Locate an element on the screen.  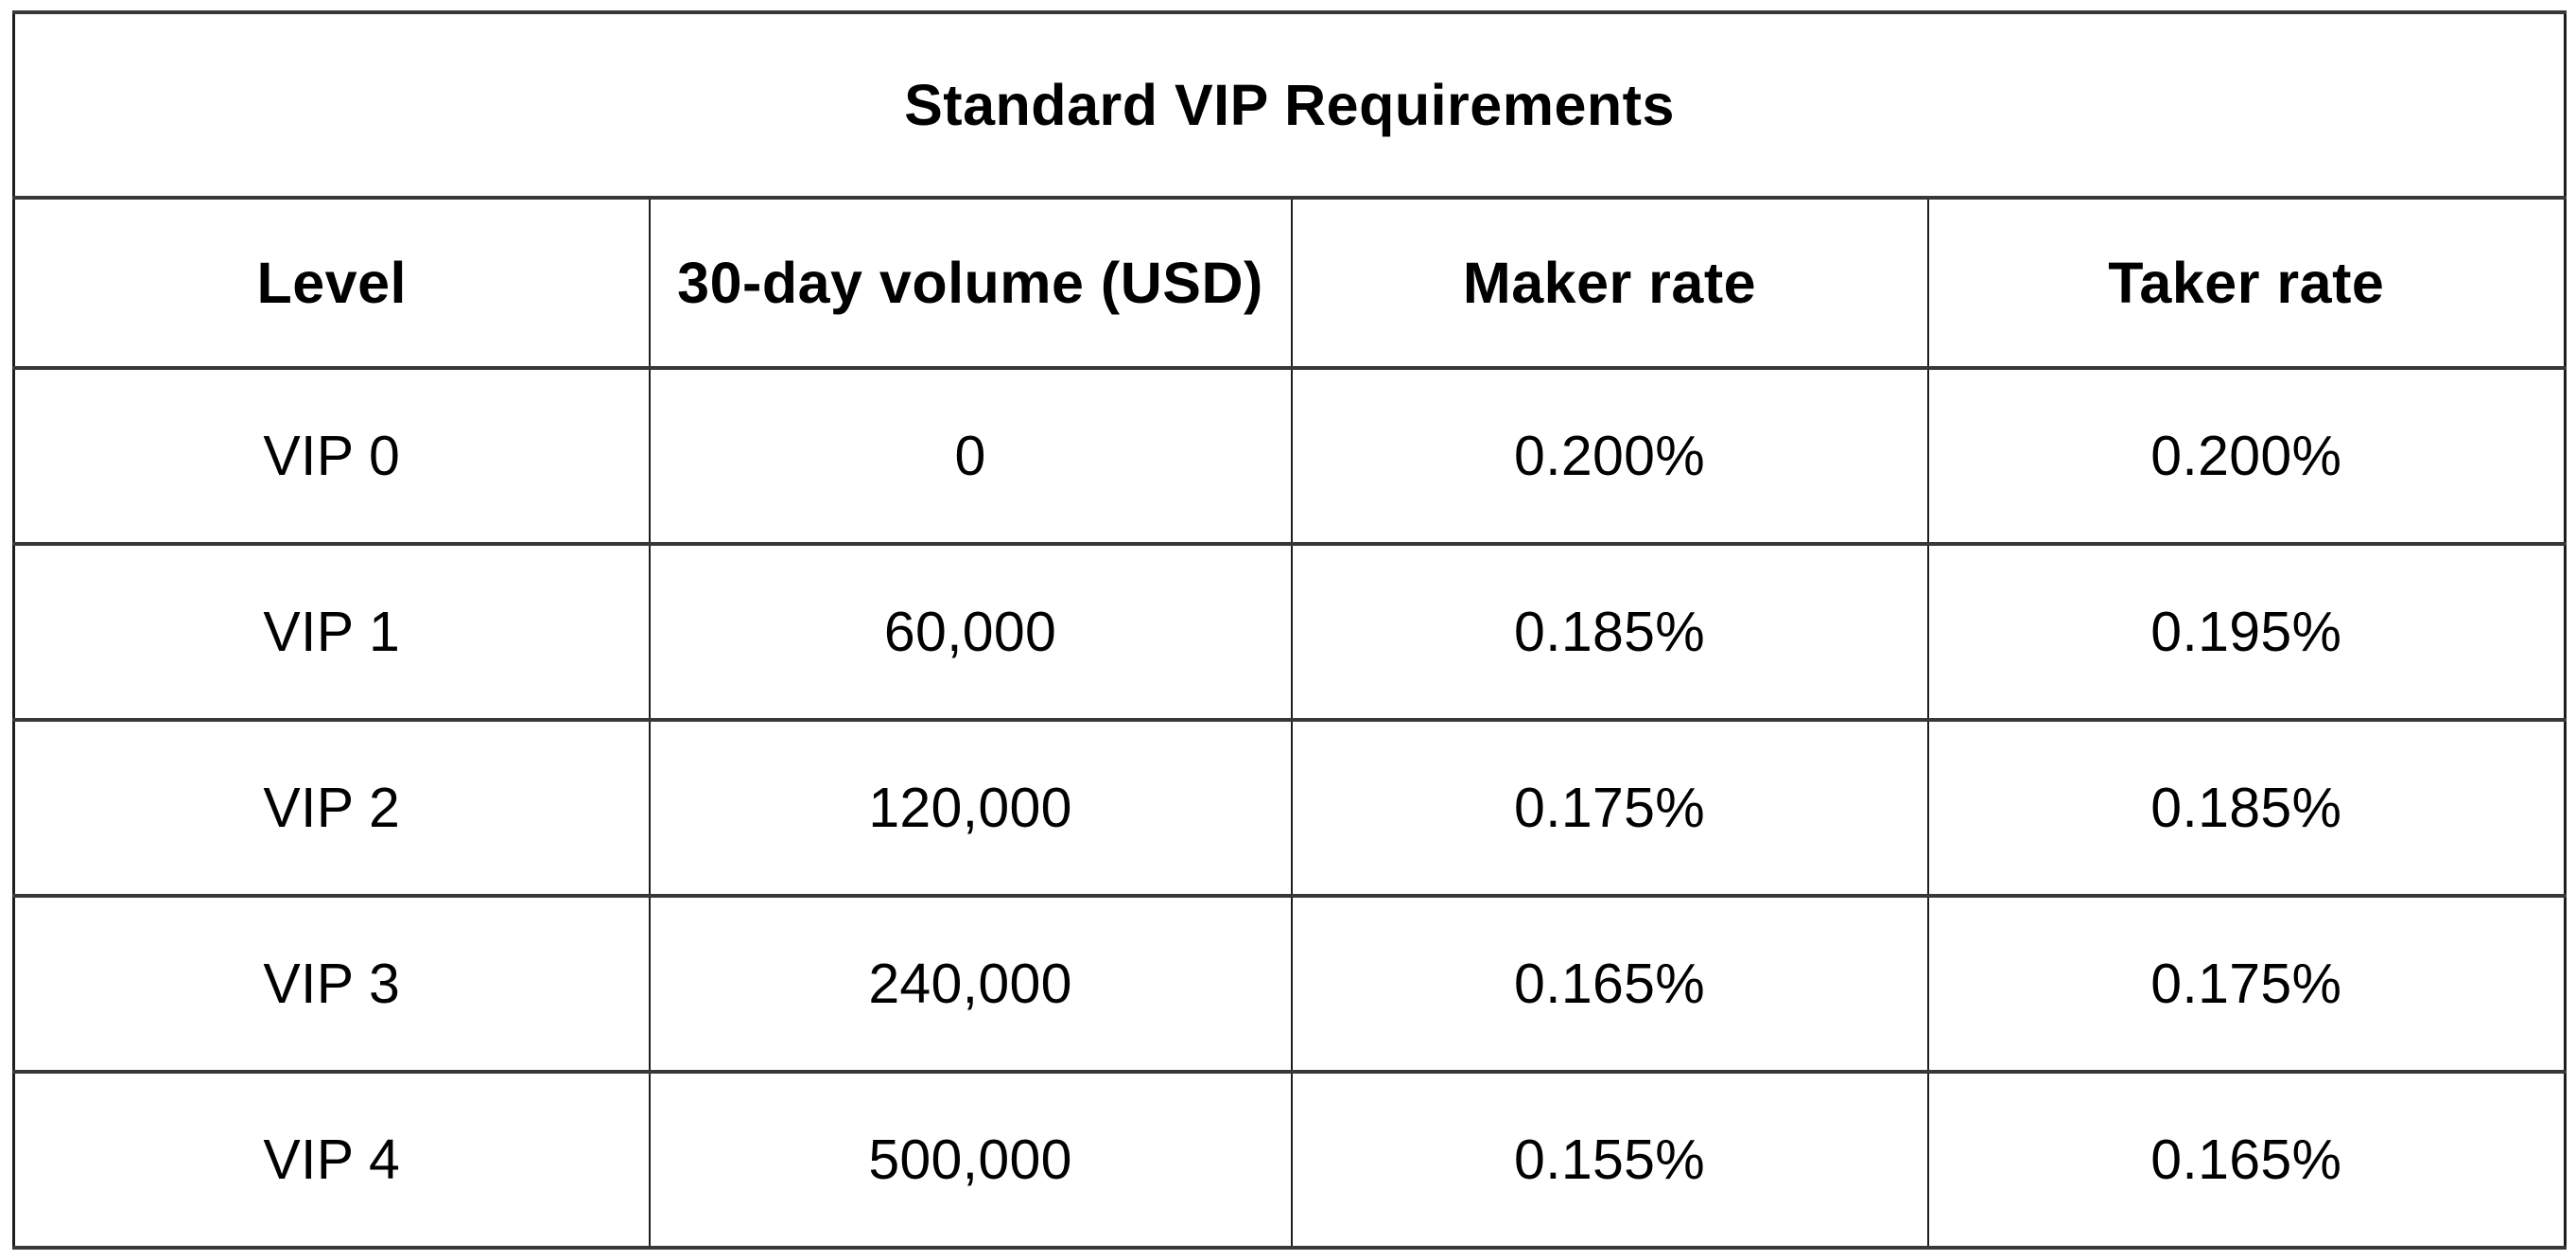
cell-maker-rate: 0.185% is located at coordinates (1609, 632).